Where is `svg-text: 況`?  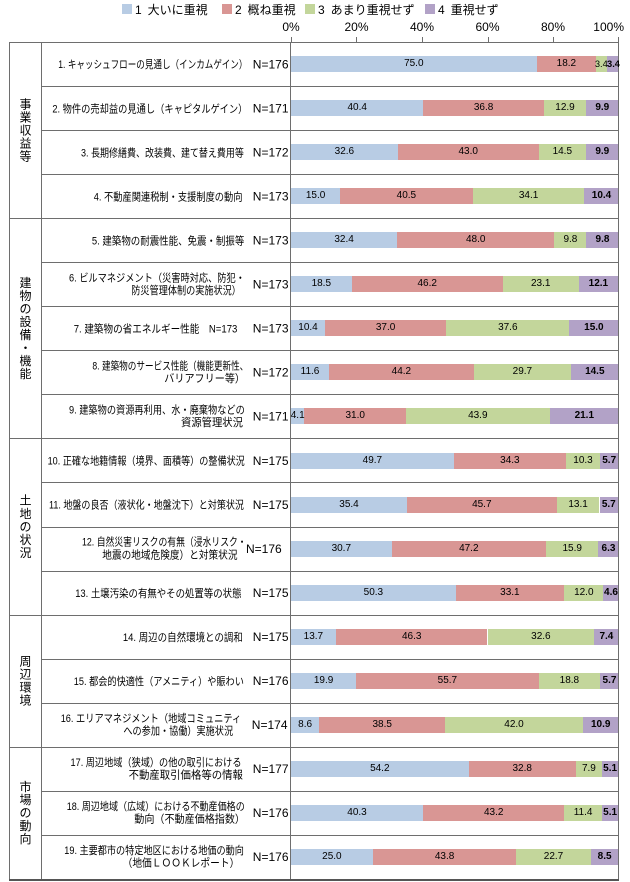
svg-text: 況 is located at coordinates (25, 552).